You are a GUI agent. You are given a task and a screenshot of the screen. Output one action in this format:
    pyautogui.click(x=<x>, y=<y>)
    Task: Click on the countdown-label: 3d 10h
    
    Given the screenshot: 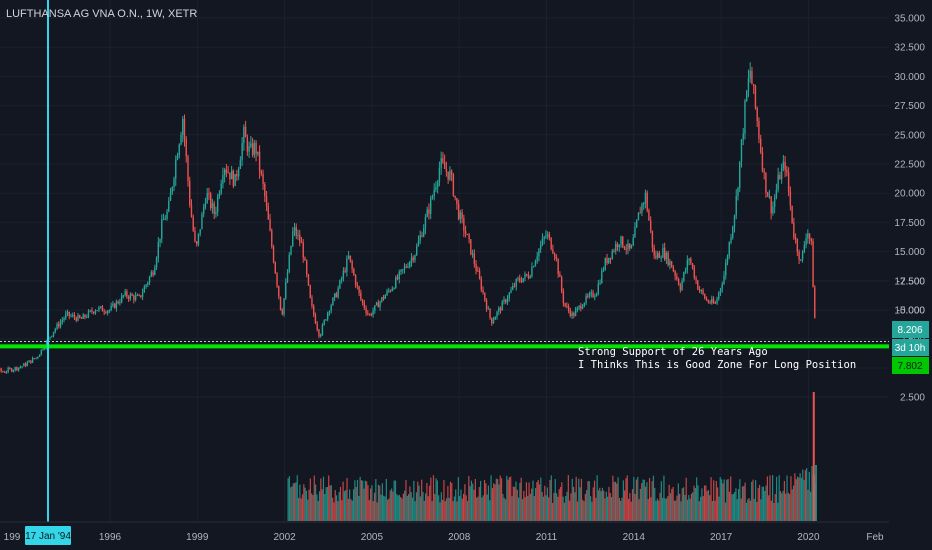 What is the action you would take?
    pyautogui.click(x=910, y=348)
    